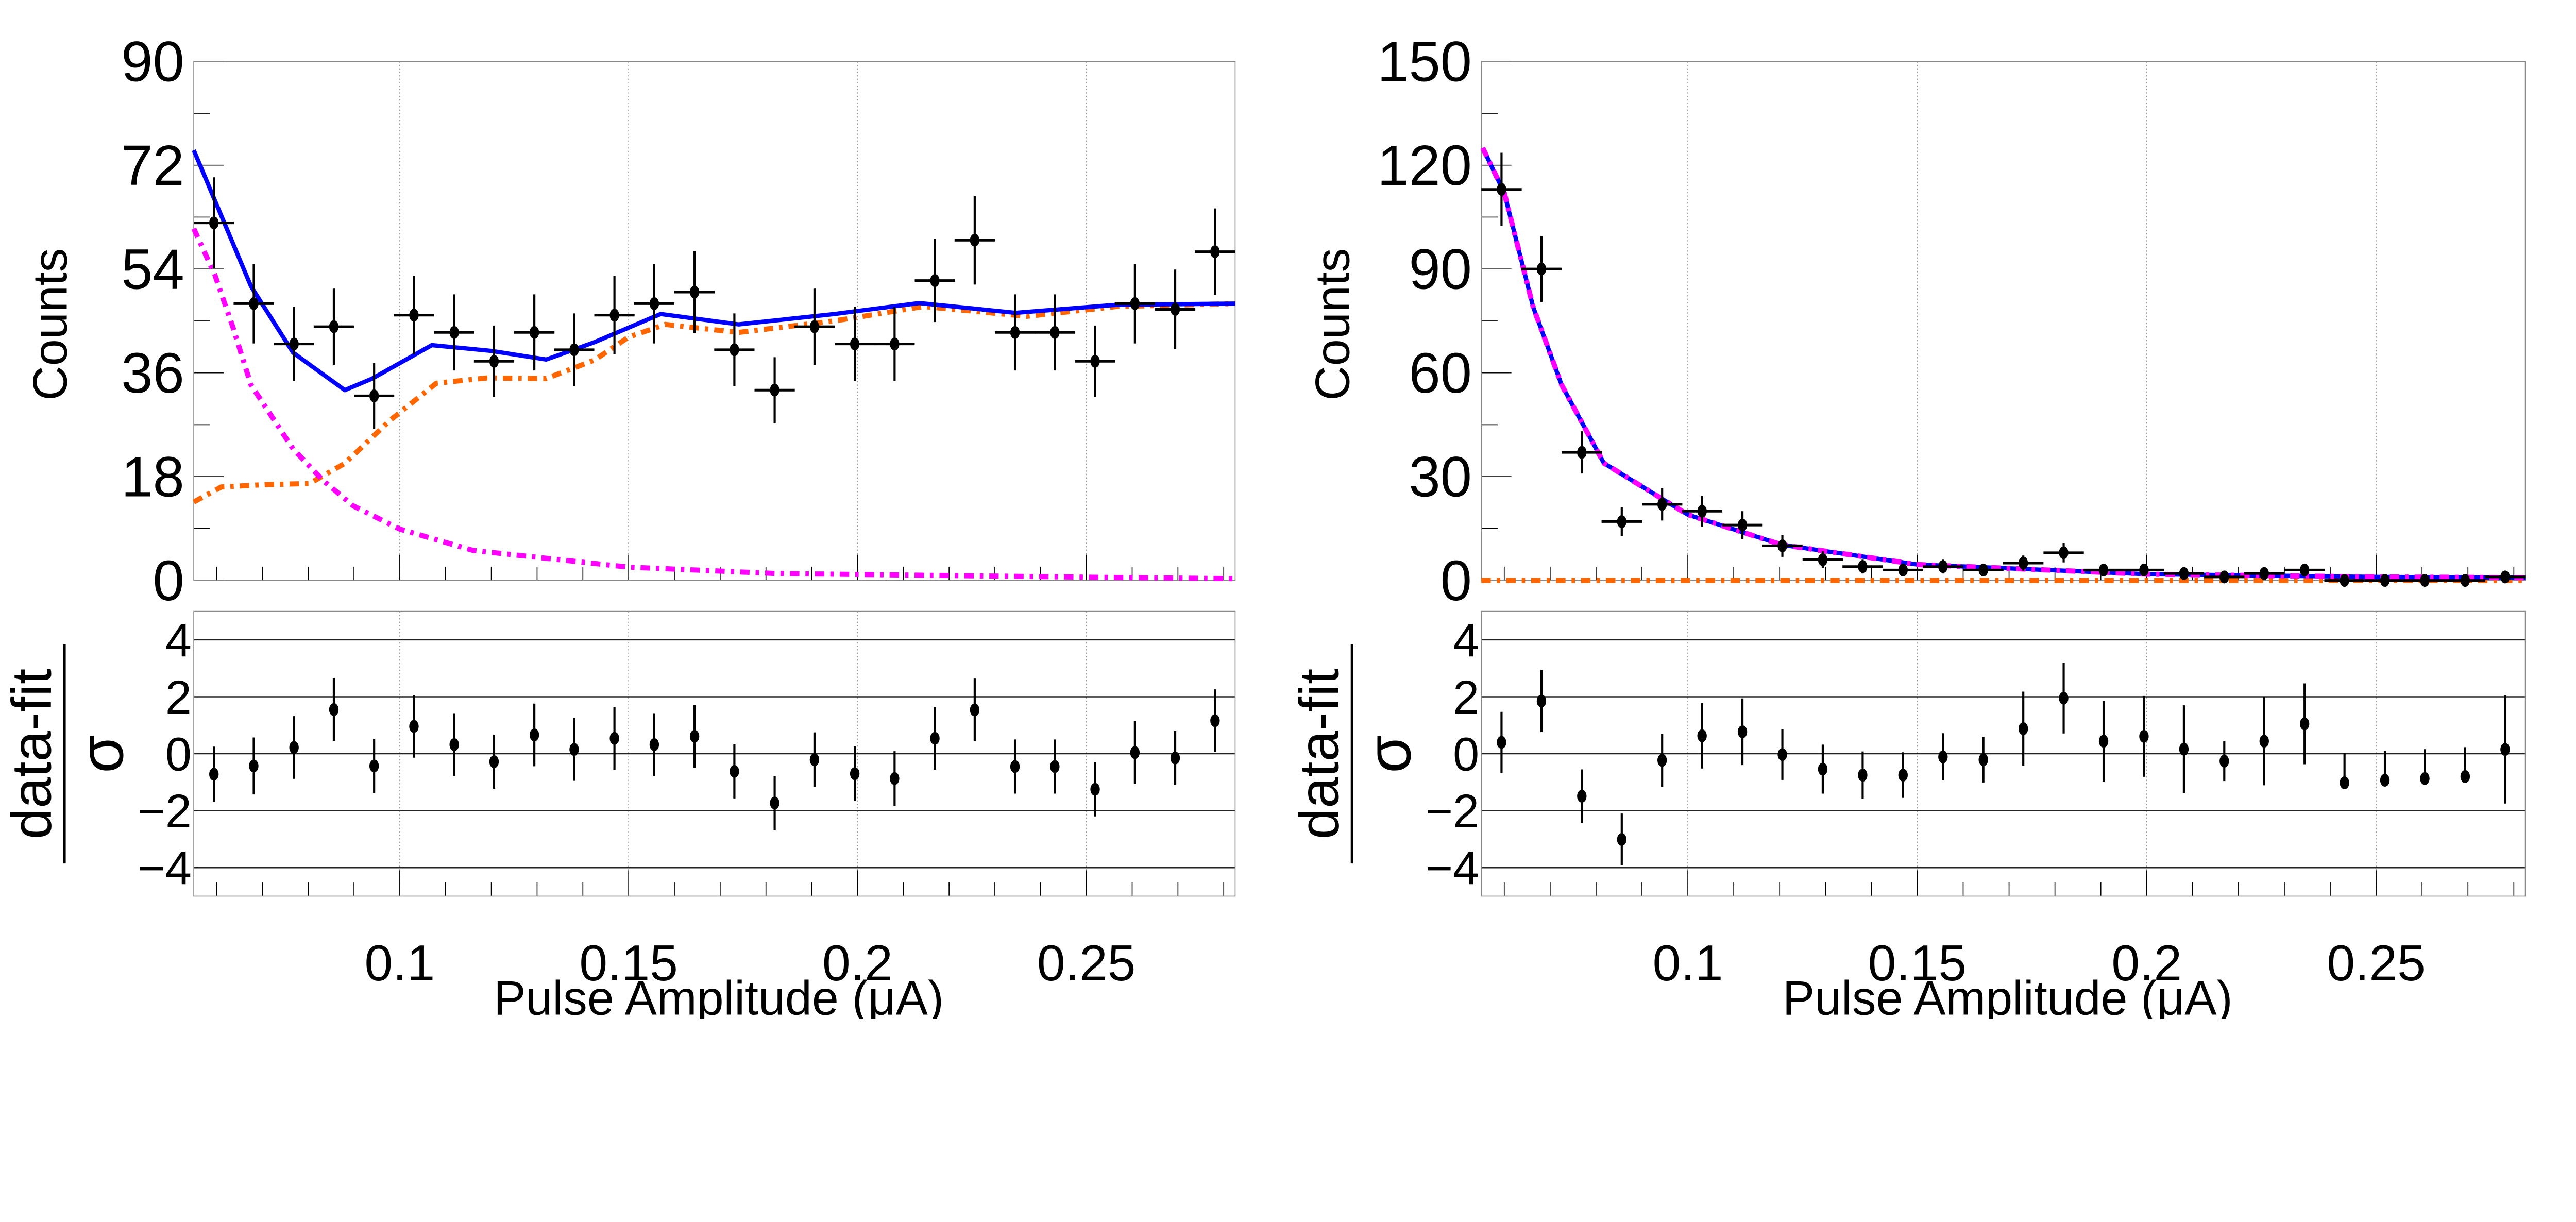  What do you see at coordinates (1424, 62) in the screenshot?
I see `y-tick-label: 150` at bounding box center [1424, 62].